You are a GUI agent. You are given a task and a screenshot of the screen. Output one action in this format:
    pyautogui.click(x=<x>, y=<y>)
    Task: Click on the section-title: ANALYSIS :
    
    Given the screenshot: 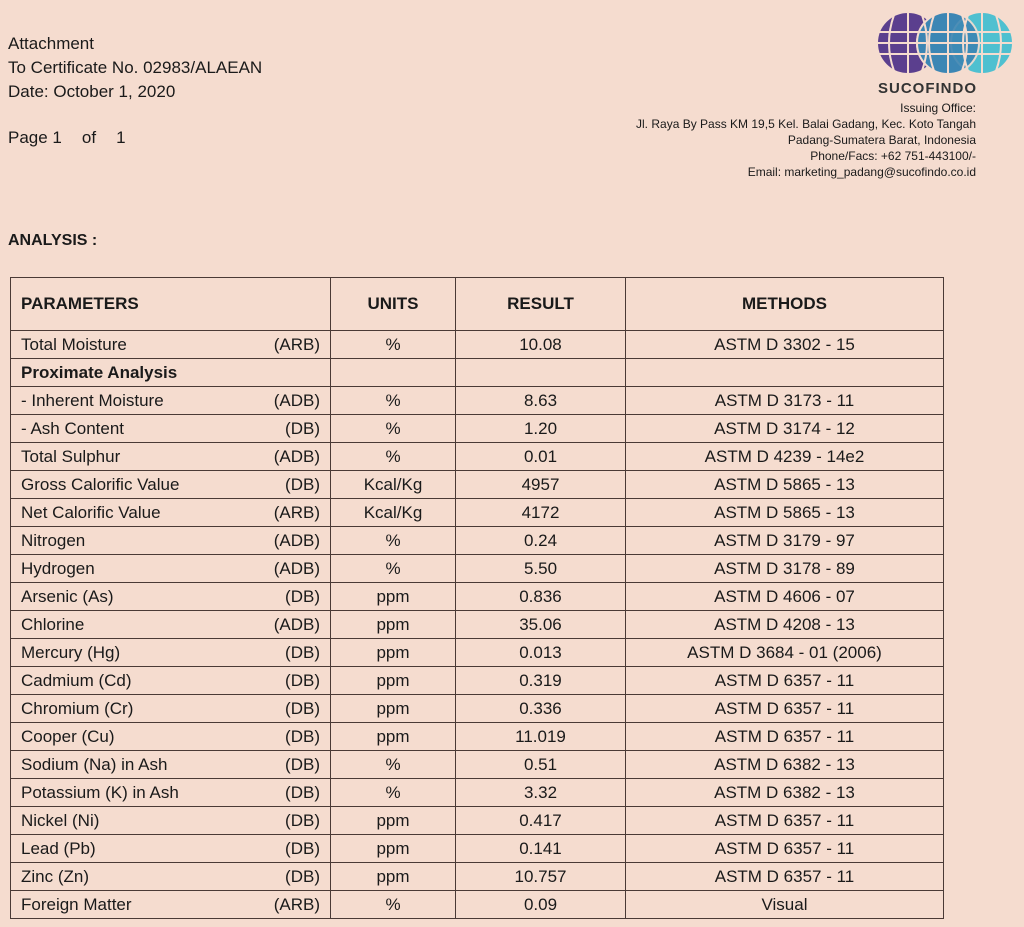 What is the action you would take?
    pyautogui.click(x=53, y=240)
    